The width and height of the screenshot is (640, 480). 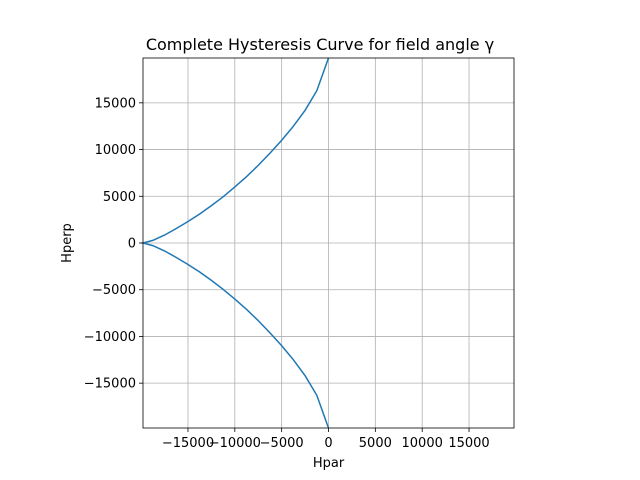 I want to click on x-tick-label: −15000, so click(x=188, y=443).